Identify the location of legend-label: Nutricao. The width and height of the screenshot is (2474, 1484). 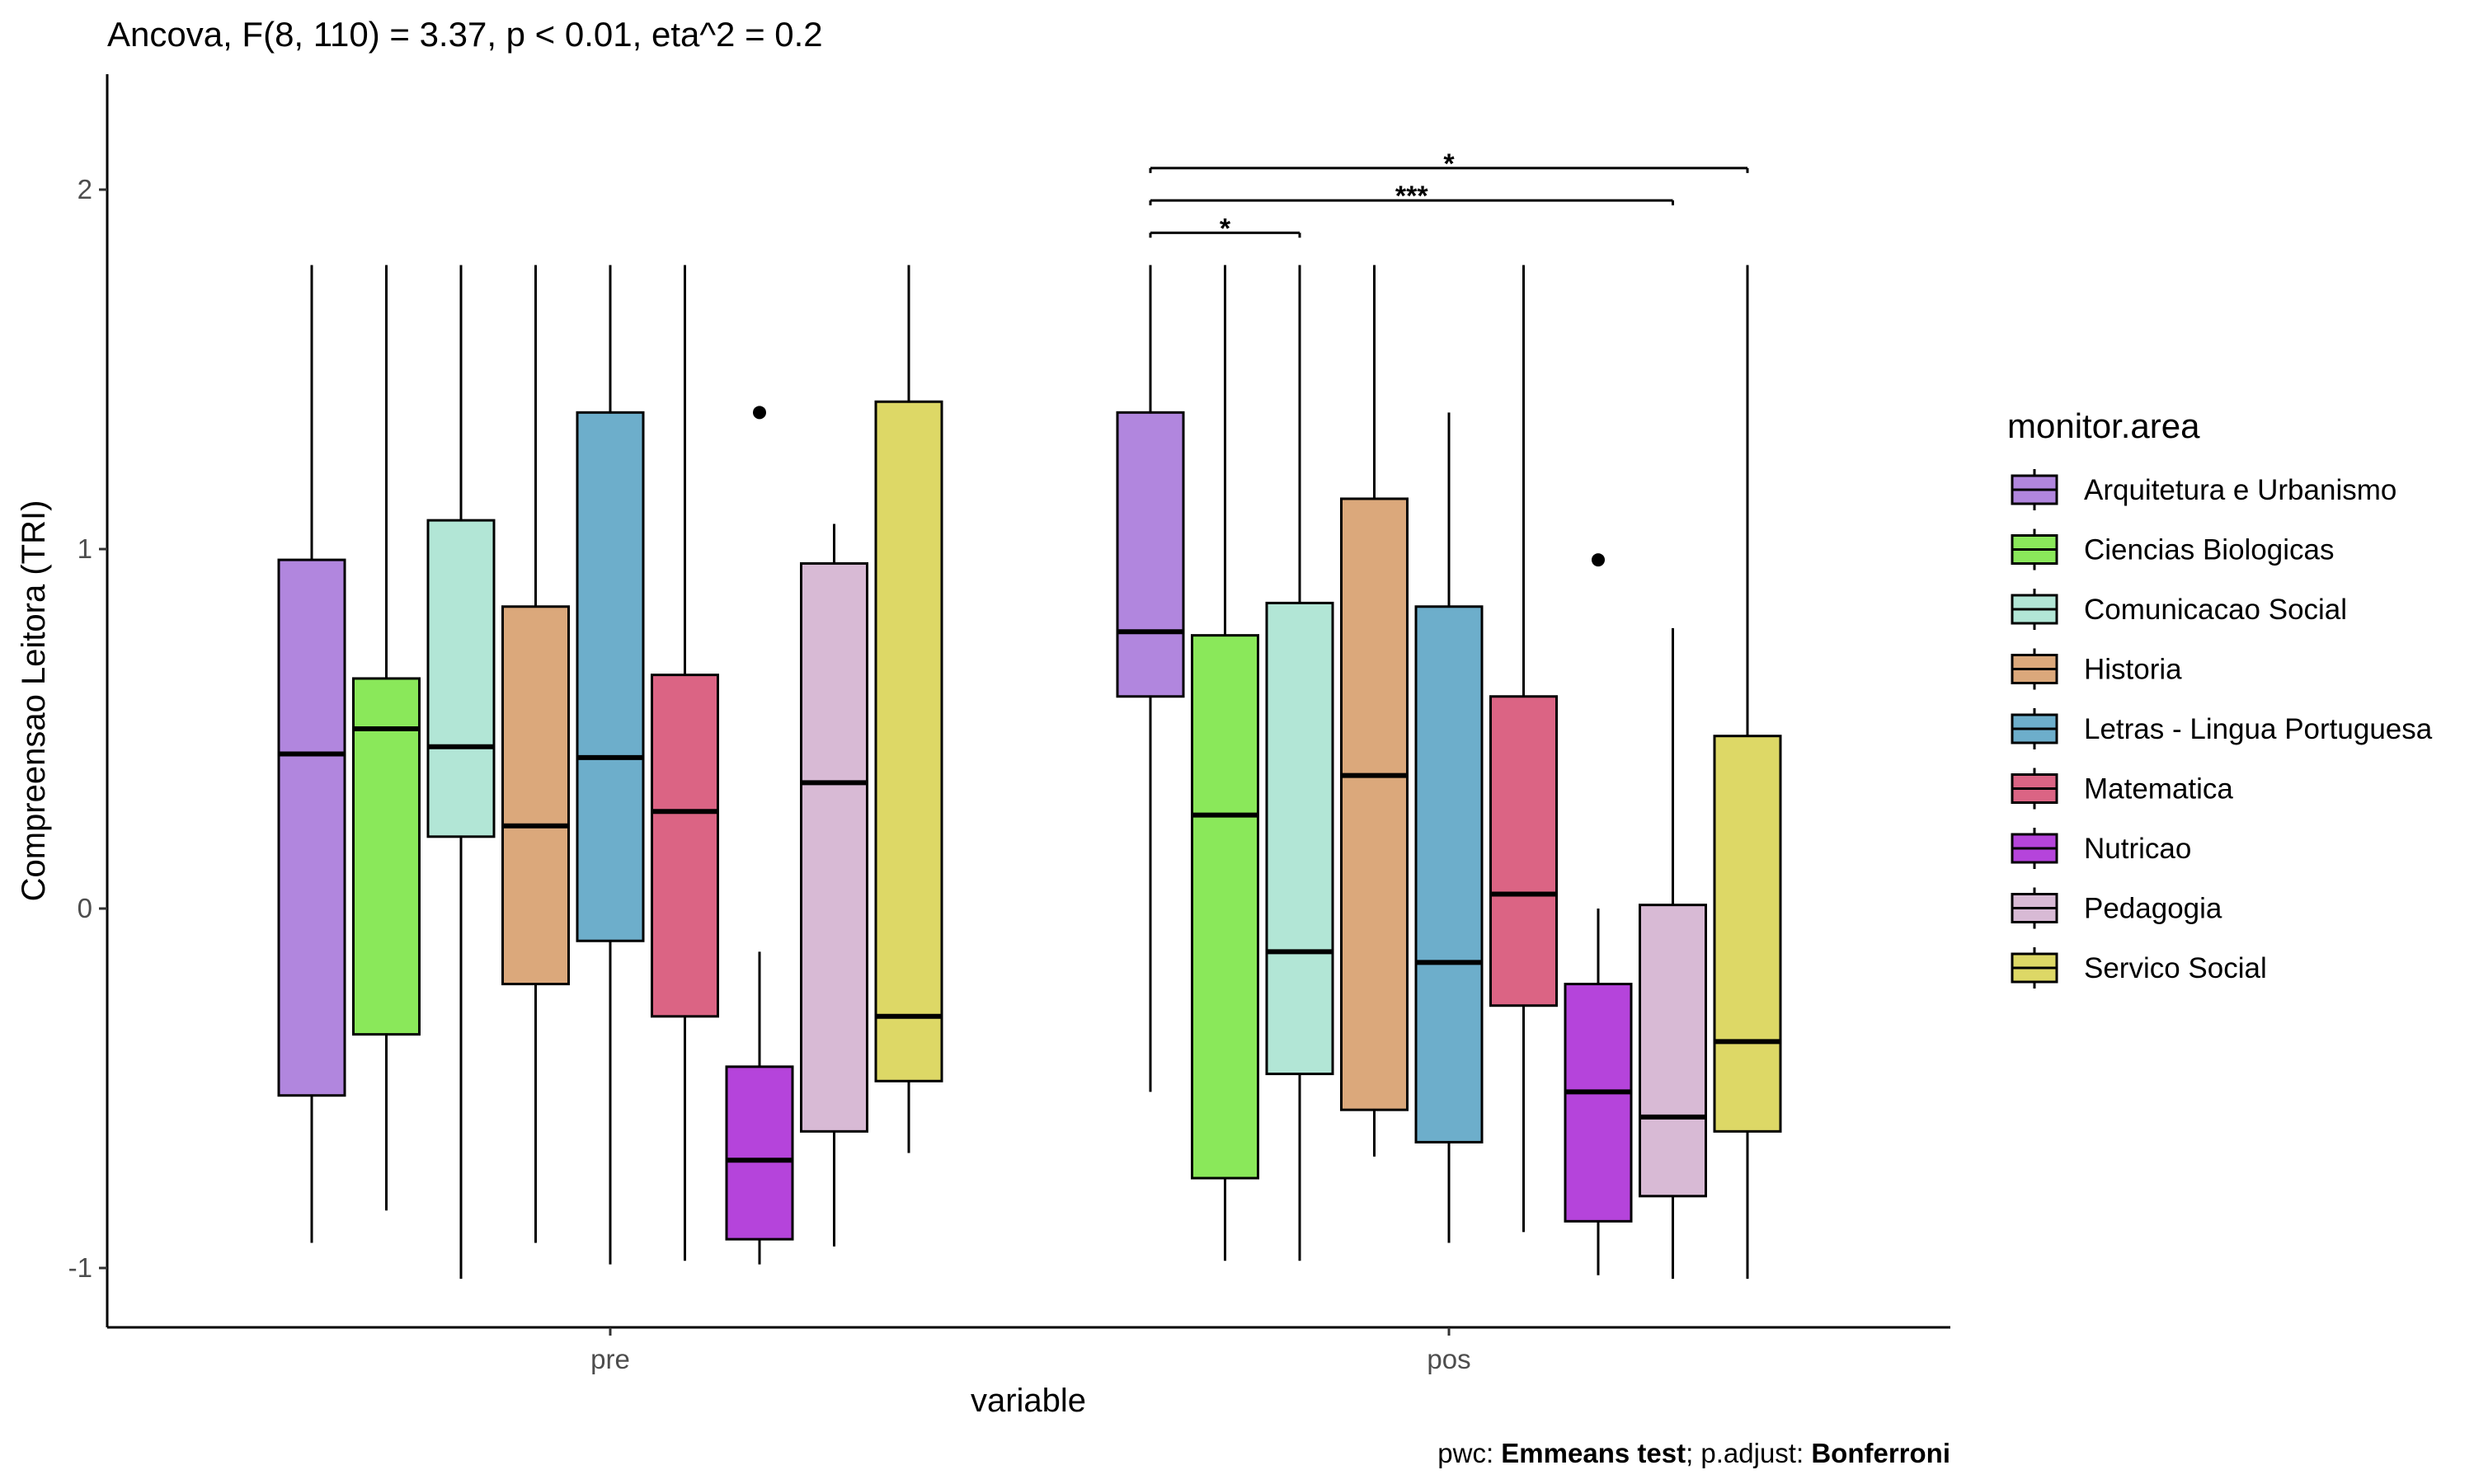
(2137, 849).